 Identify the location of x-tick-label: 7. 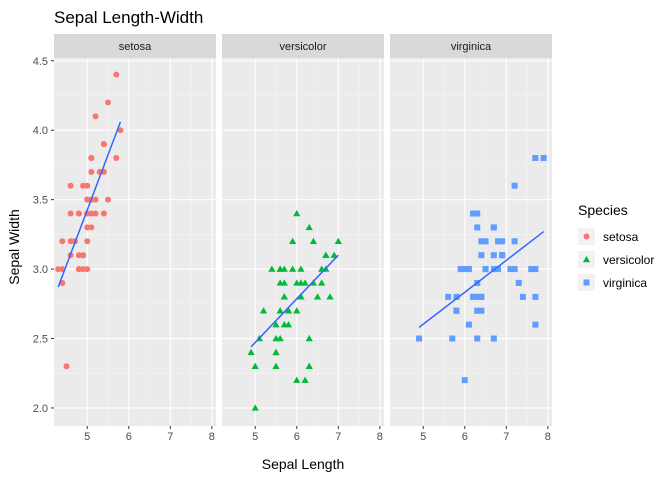
(338, 437).